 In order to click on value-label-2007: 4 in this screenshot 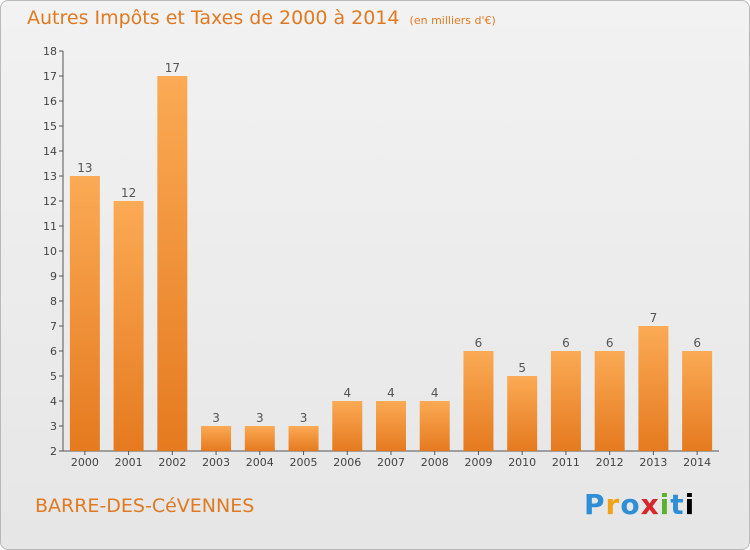, I will do `click(391, 393)`.